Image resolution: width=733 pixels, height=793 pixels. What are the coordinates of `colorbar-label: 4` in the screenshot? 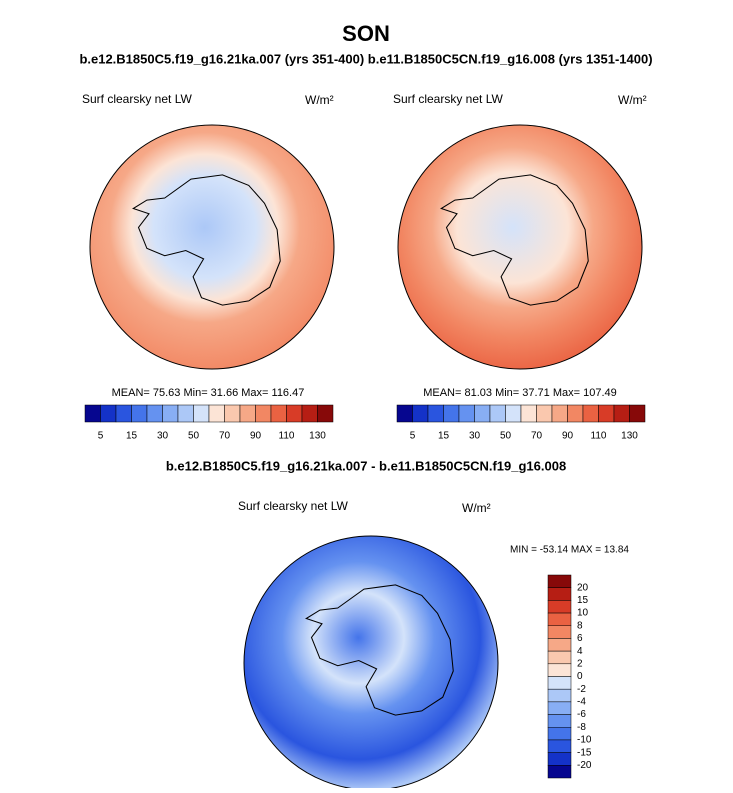 It's located at (580, 651).